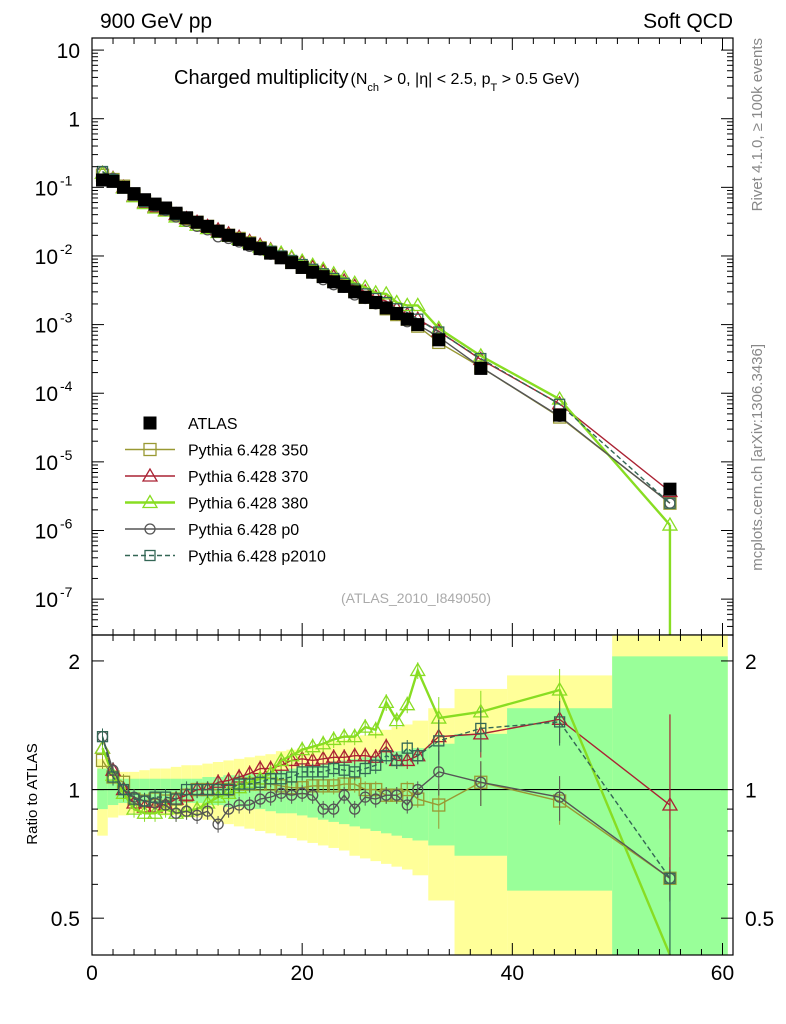  I want to click on mcplots-url-label: mcplots.cern.ch [arXiv:1306.3436], so click(757, 457).